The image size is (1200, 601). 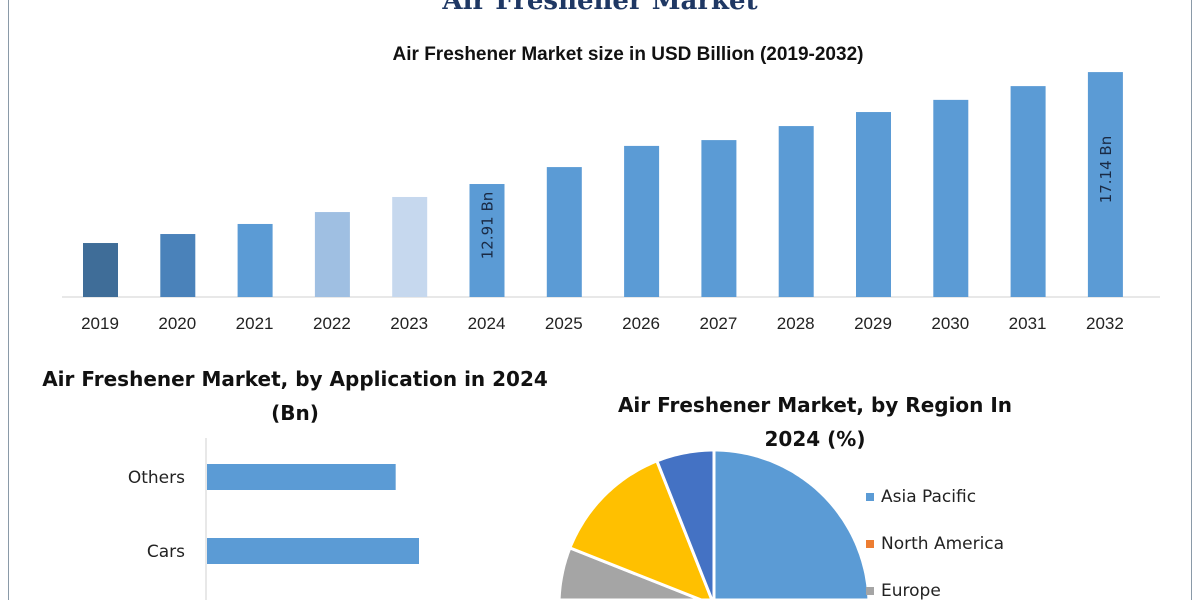 What do you see at coordinates (1028, 323) in the screenshot?
I see `x-tick-label: 2031` at bounding box center [1028, 323].